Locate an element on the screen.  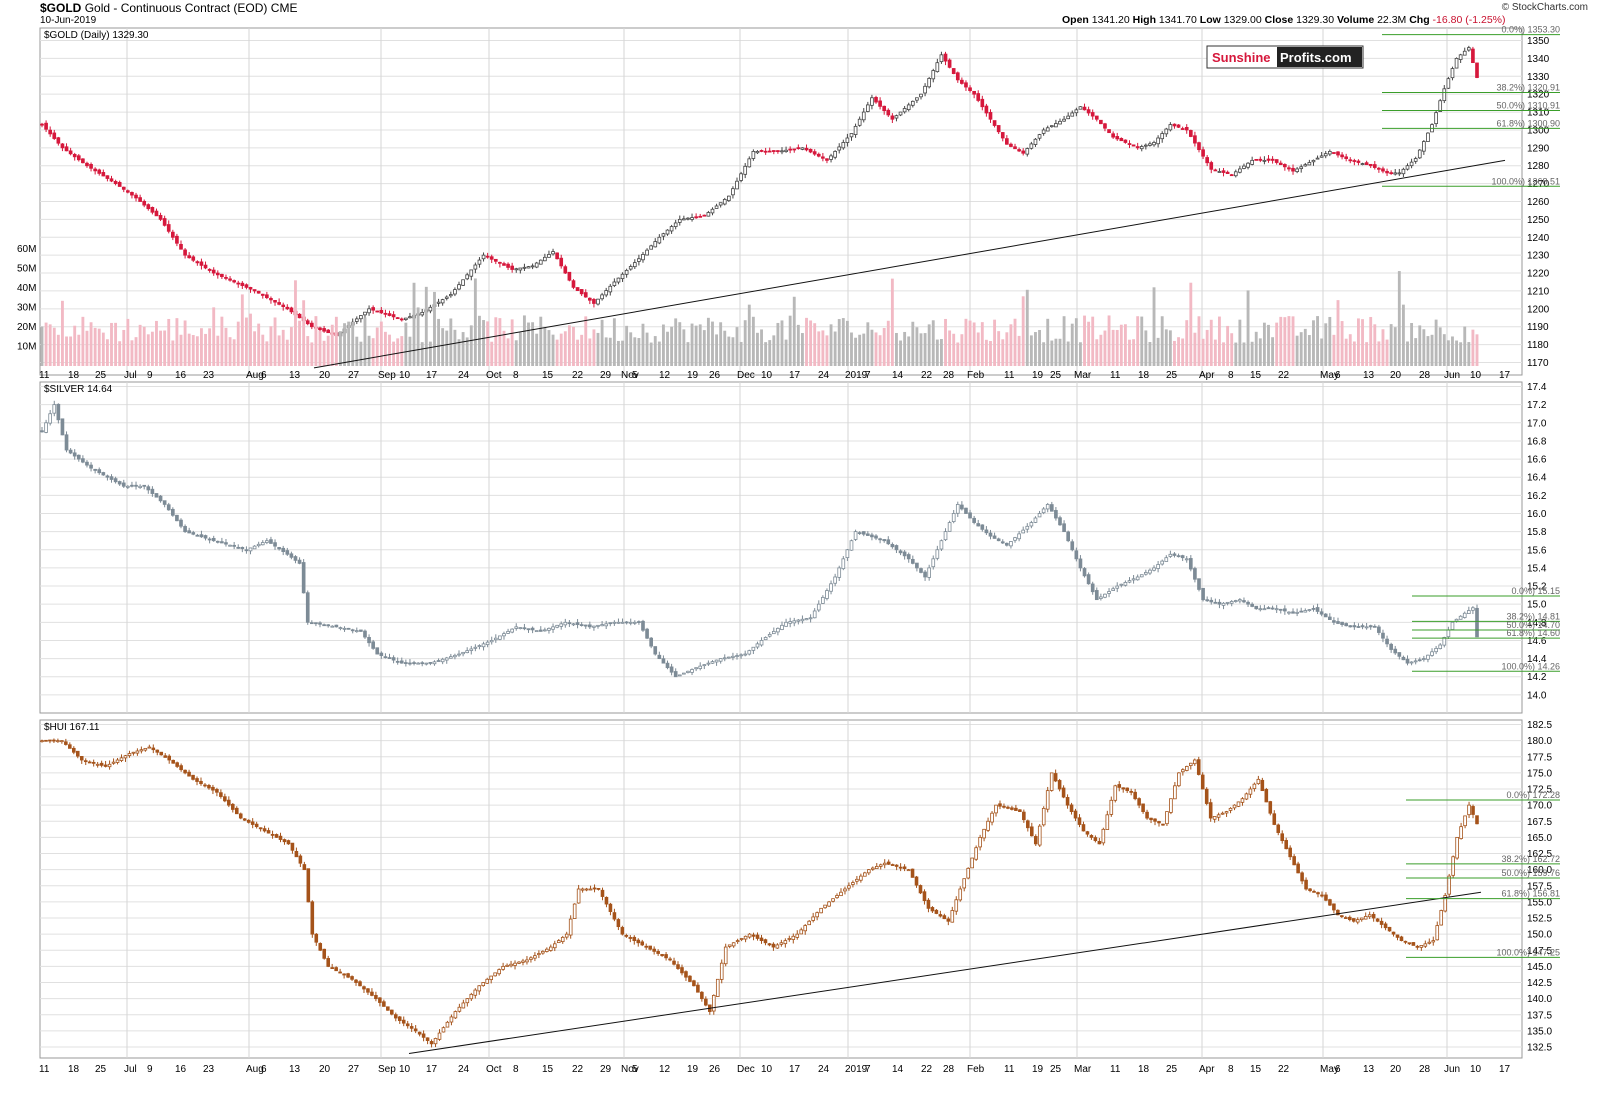
chg-value: -16.80 (-1.25%) is located at coordinates (1469, 20).